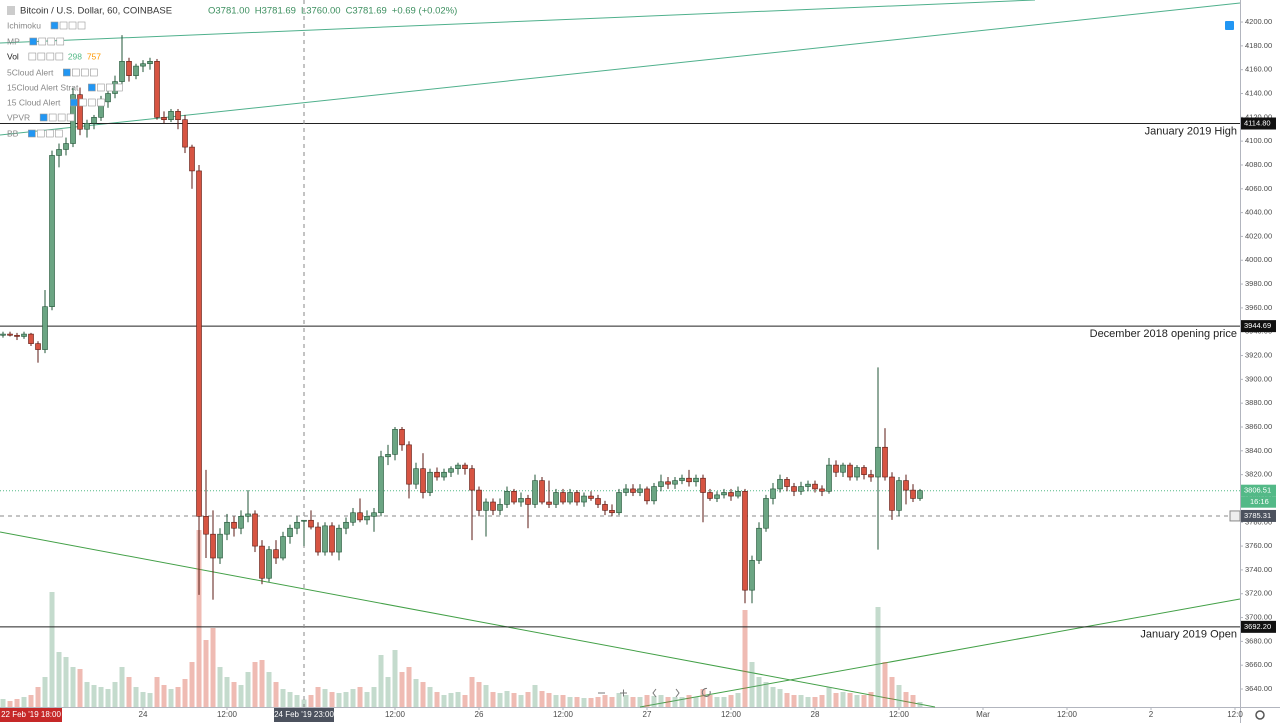  I want to click on y-tick-label: 4140.00, so click(1258, 92).